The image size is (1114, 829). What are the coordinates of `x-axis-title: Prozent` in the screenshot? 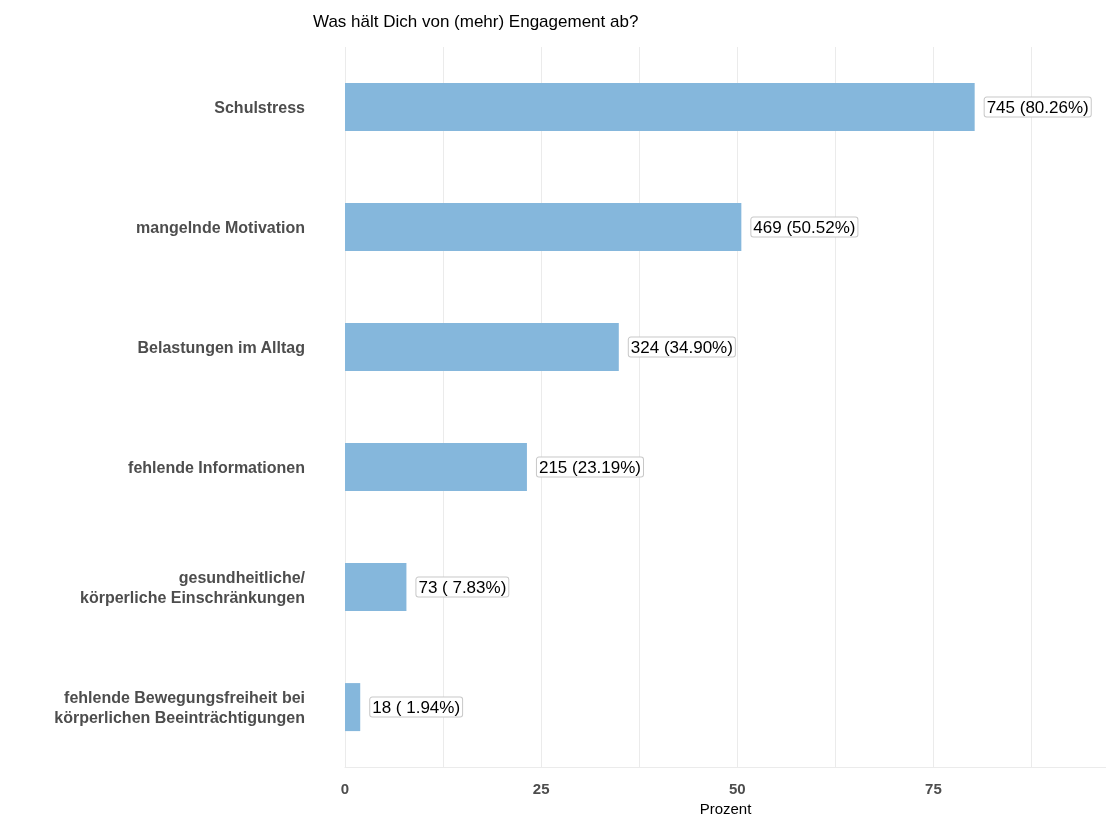 It's located at (726, 808).